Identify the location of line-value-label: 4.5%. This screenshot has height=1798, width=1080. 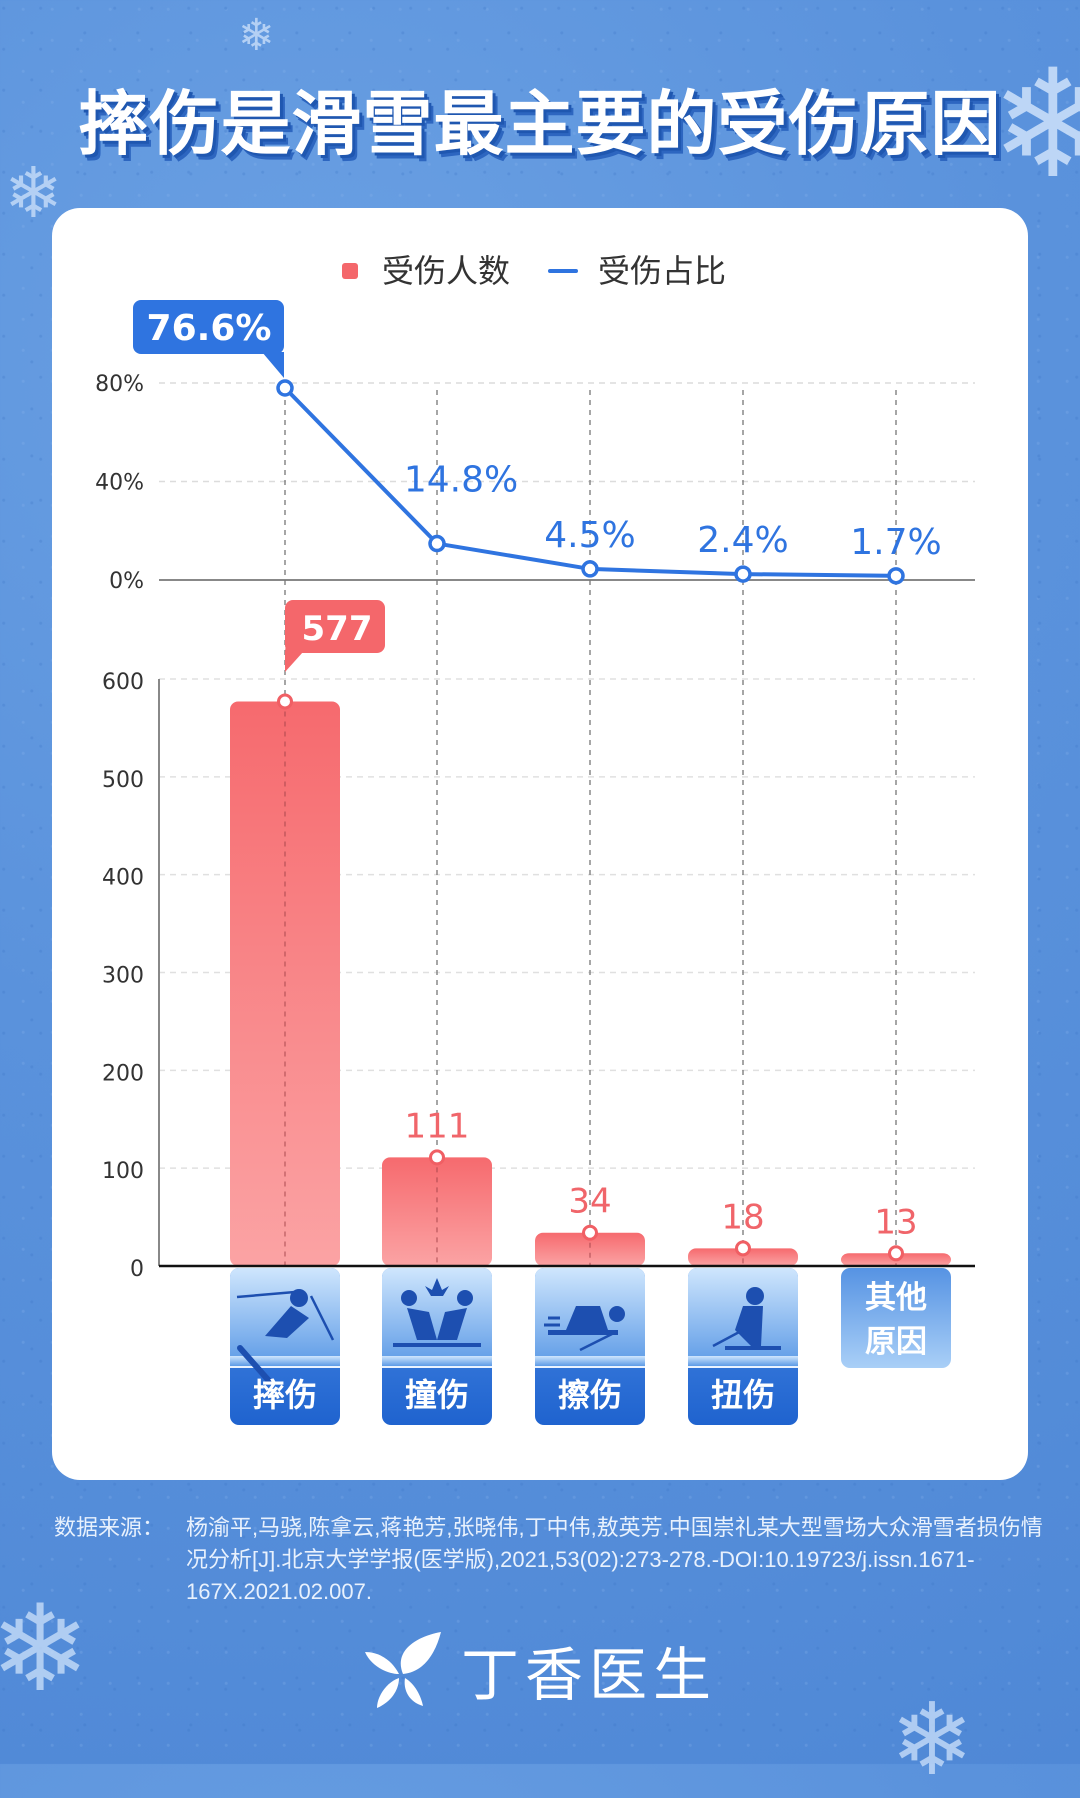
(589, 535).